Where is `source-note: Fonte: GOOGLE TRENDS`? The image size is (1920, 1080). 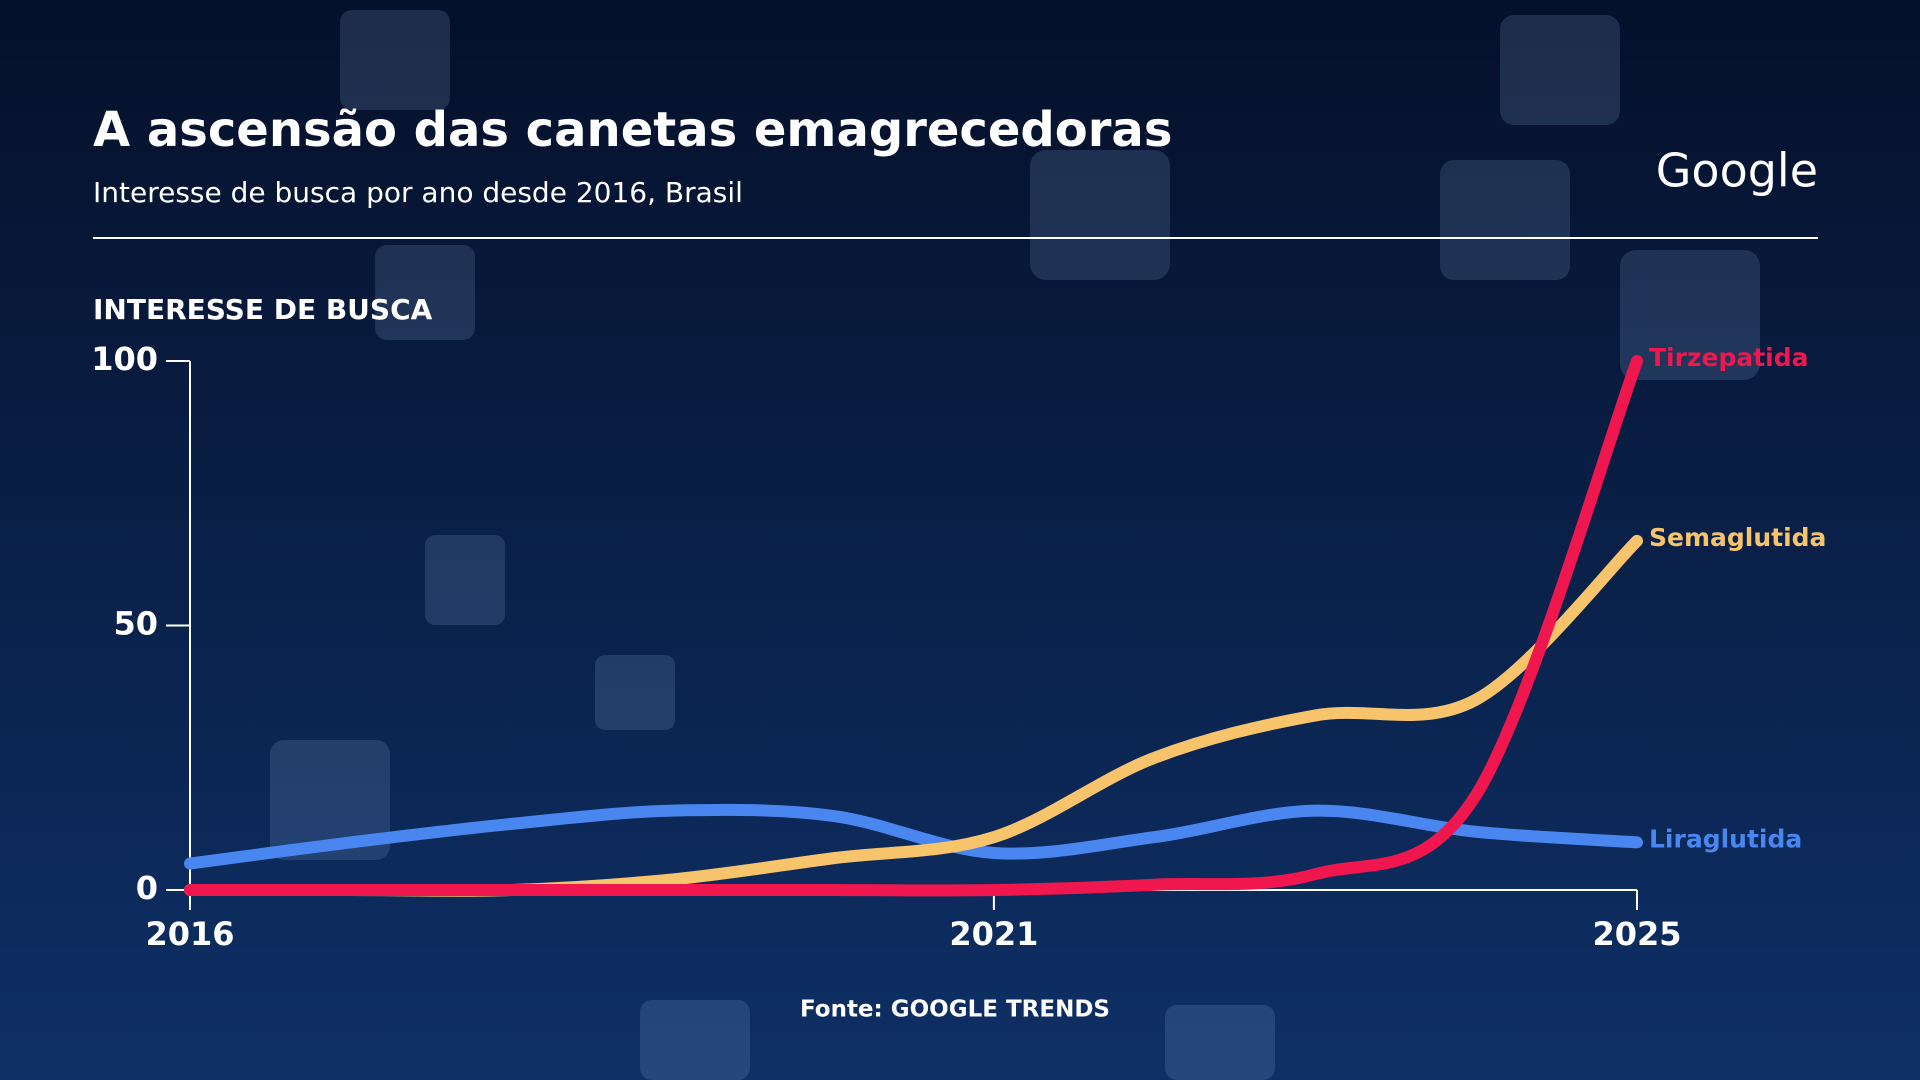 source-note: Fonte: GOOGLE TRENDS is located at coordinates (955, 1010).